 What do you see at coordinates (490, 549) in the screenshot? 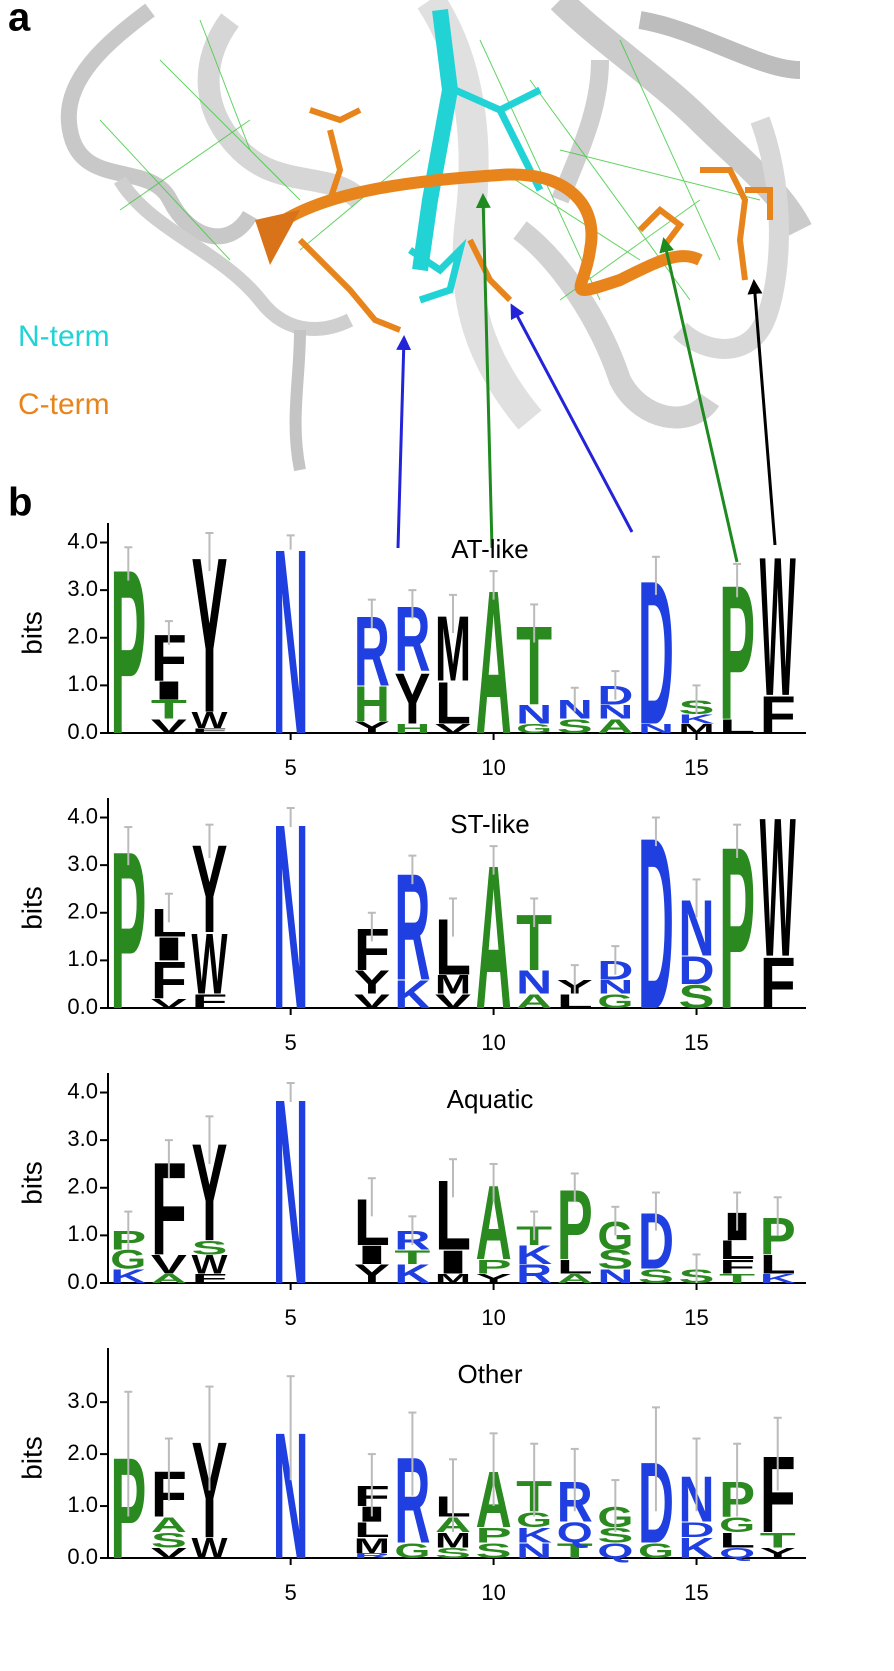
I see `chart-title: AT-like` at bounding box center [490, 549].